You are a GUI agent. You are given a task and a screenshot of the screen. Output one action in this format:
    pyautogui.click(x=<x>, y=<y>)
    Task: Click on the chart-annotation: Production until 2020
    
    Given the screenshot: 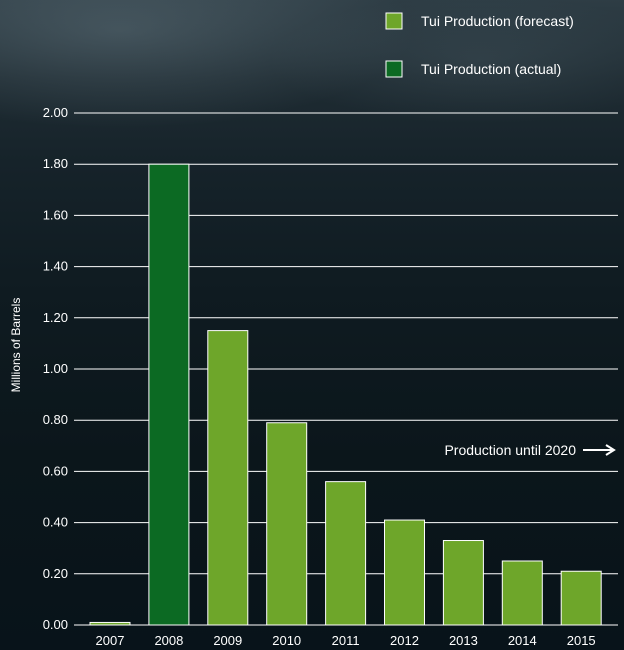 What is the action you would take?
    pyautogui.click(x=530, y=450)
    